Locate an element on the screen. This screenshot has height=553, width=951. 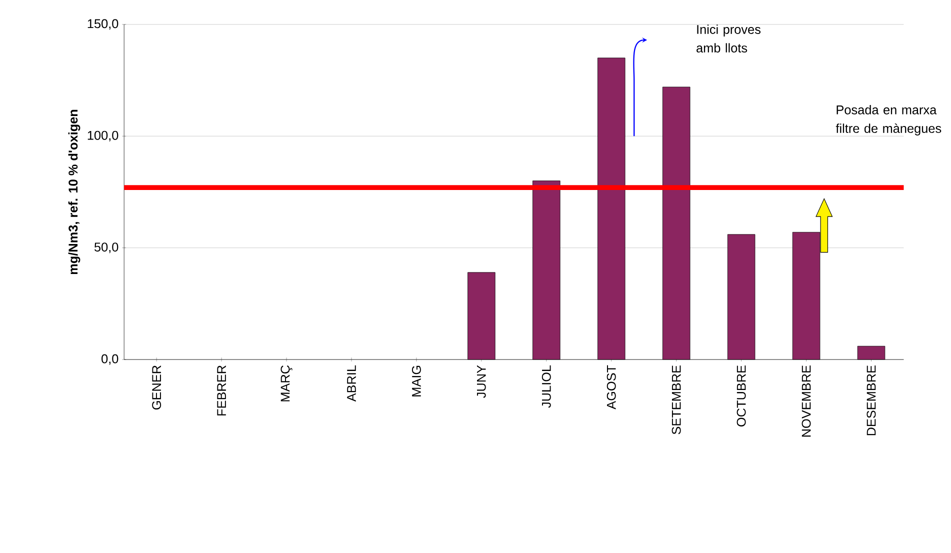
x-tick-label: GENER is located at coordinates (157, 388).